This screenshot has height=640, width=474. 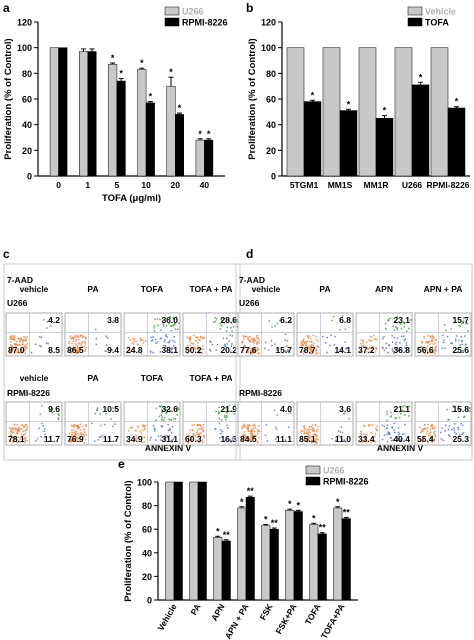 I want to click on y-tick-label: 0, so click(x=273, y=177).